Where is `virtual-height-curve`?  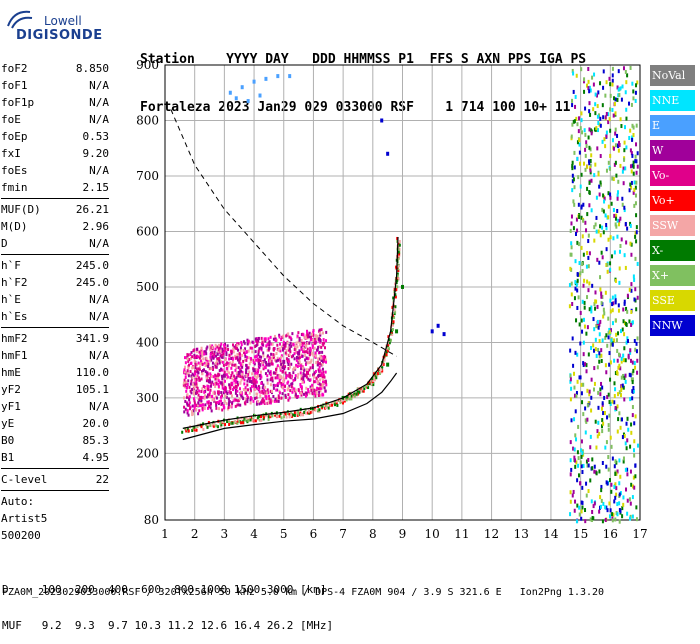 virtual-height-curve is located at coordinates (290, 332).